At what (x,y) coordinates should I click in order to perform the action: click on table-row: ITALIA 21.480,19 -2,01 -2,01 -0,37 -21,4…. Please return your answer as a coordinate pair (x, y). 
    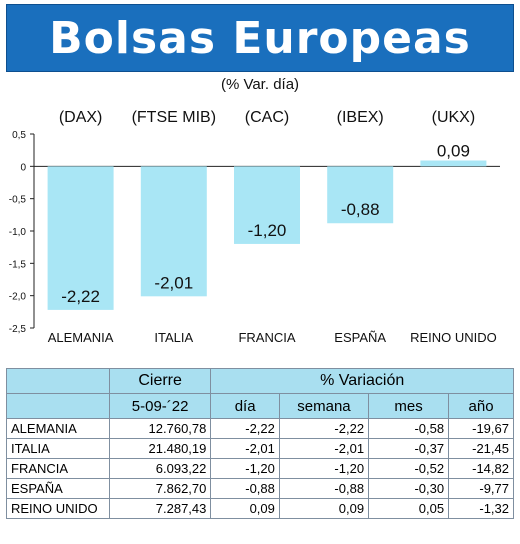
    Looking at the image, I should click on (260, 448).